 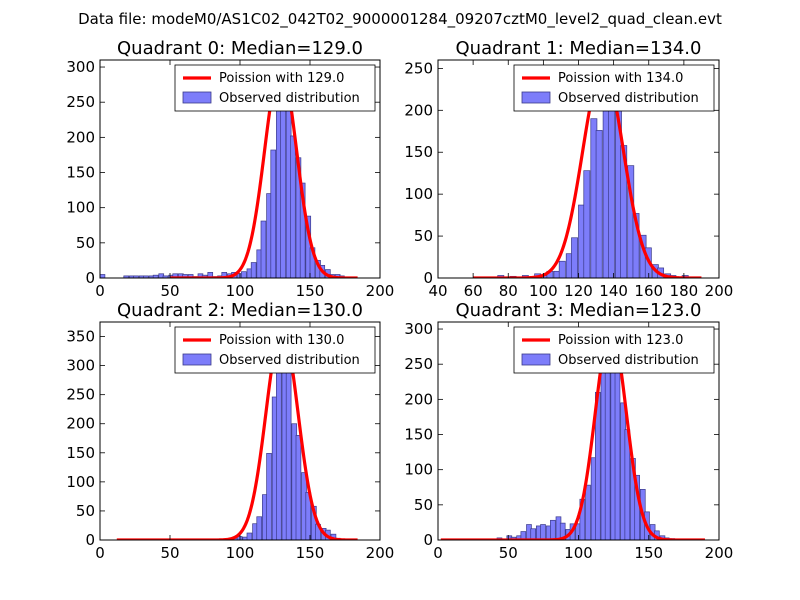 What do you see at coordinates (423, 236) in the screenshot?
I see `y-tick-label: 50` at bounding box center [423, 236].